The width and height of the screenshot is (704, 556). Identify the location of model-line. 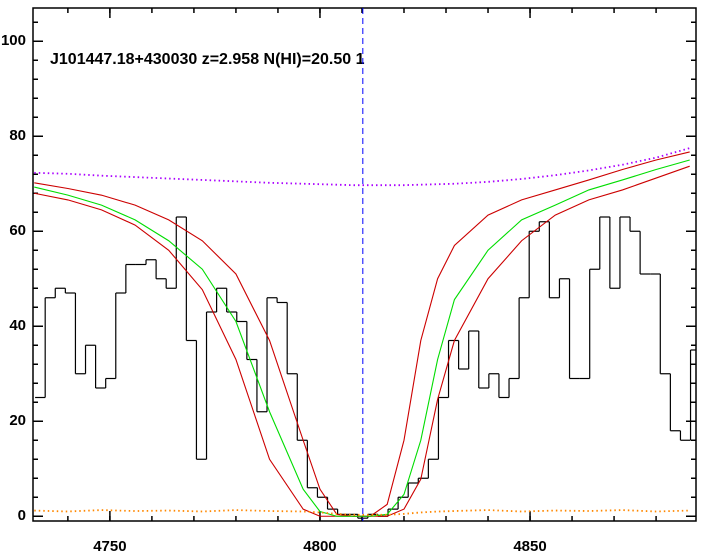
(362, 512).